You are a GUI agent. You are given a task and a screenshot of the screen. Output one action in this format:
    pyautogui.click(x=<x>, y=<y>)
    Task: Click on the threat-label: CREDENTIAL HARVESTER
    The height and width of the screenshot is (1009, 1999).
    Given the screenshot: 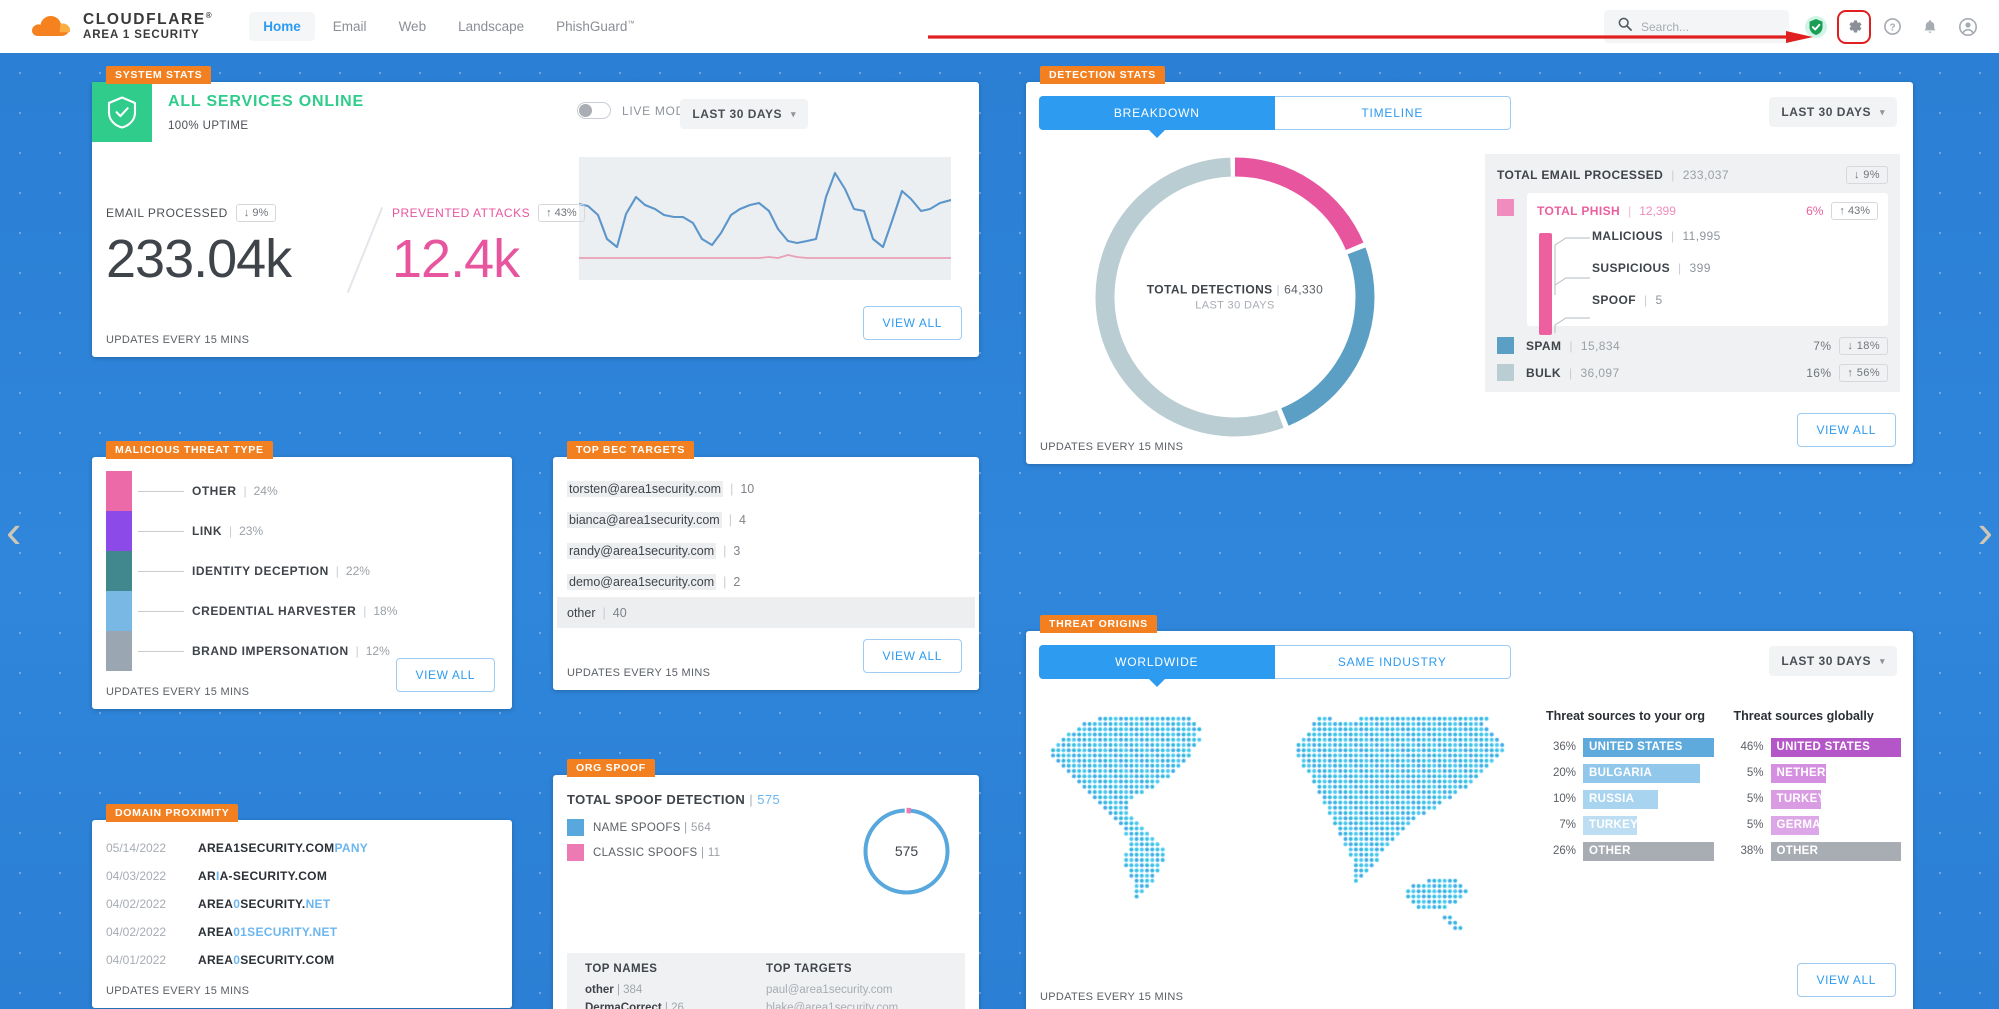 What is the action you would take?
    pyautogui.click(x=274, y=611)
    